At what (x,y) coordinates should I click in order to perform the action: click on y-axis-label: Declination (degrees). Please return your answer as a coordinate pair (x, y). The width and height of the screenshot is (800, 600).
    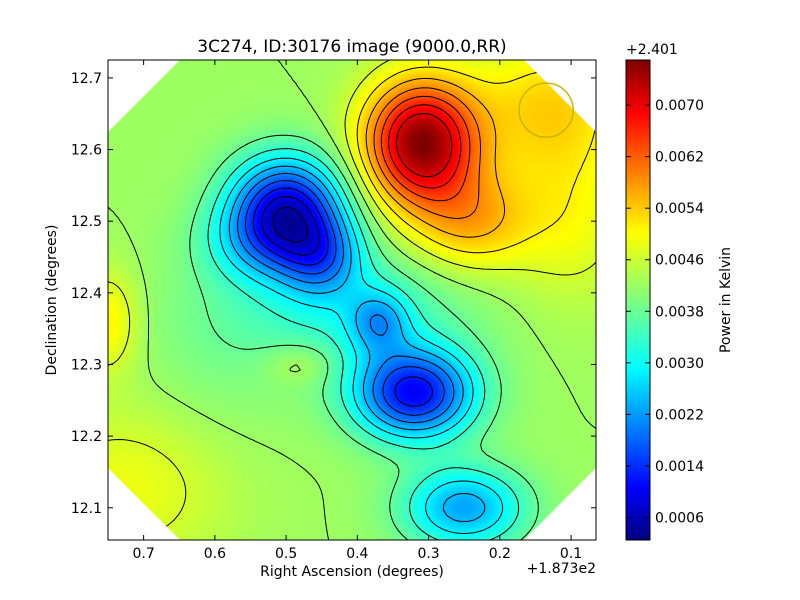
    Looking at the image, I should click on (52, 300).